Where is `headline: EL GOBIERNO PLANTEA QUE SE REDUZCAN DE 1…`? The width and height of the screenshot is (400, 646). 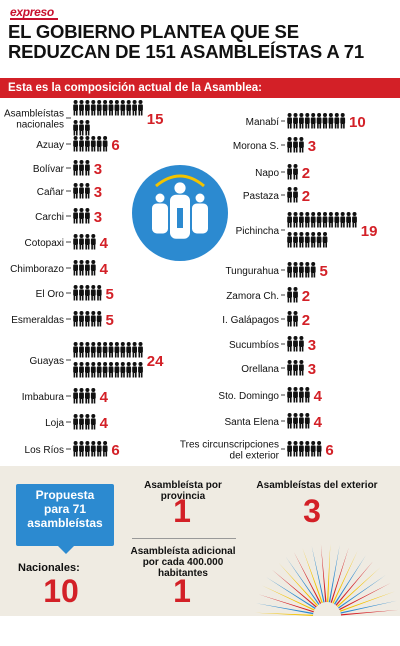
headline: EL GOBIERNO PLANTEA QUE SE REDUZCAN DE 1… is located at coordinates (186, 41).